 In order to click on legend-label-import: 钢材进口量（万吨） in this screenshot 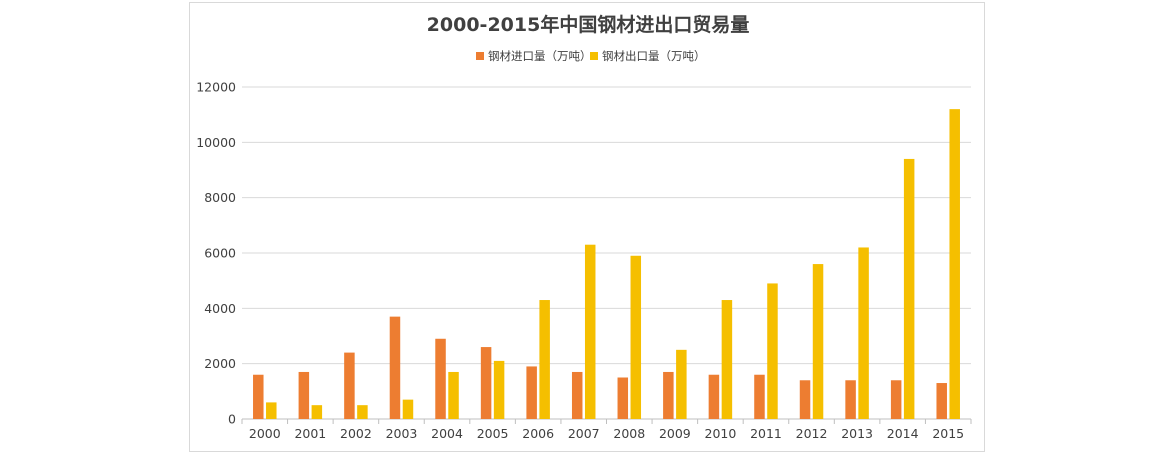, I will do `click(540, 56)`.